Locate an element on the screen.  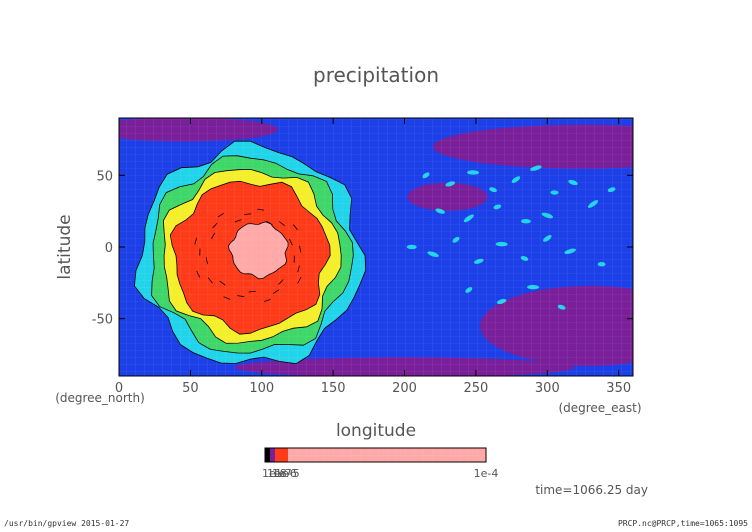
time-label: time=1066.25 day is located at coordinates (591, 490).